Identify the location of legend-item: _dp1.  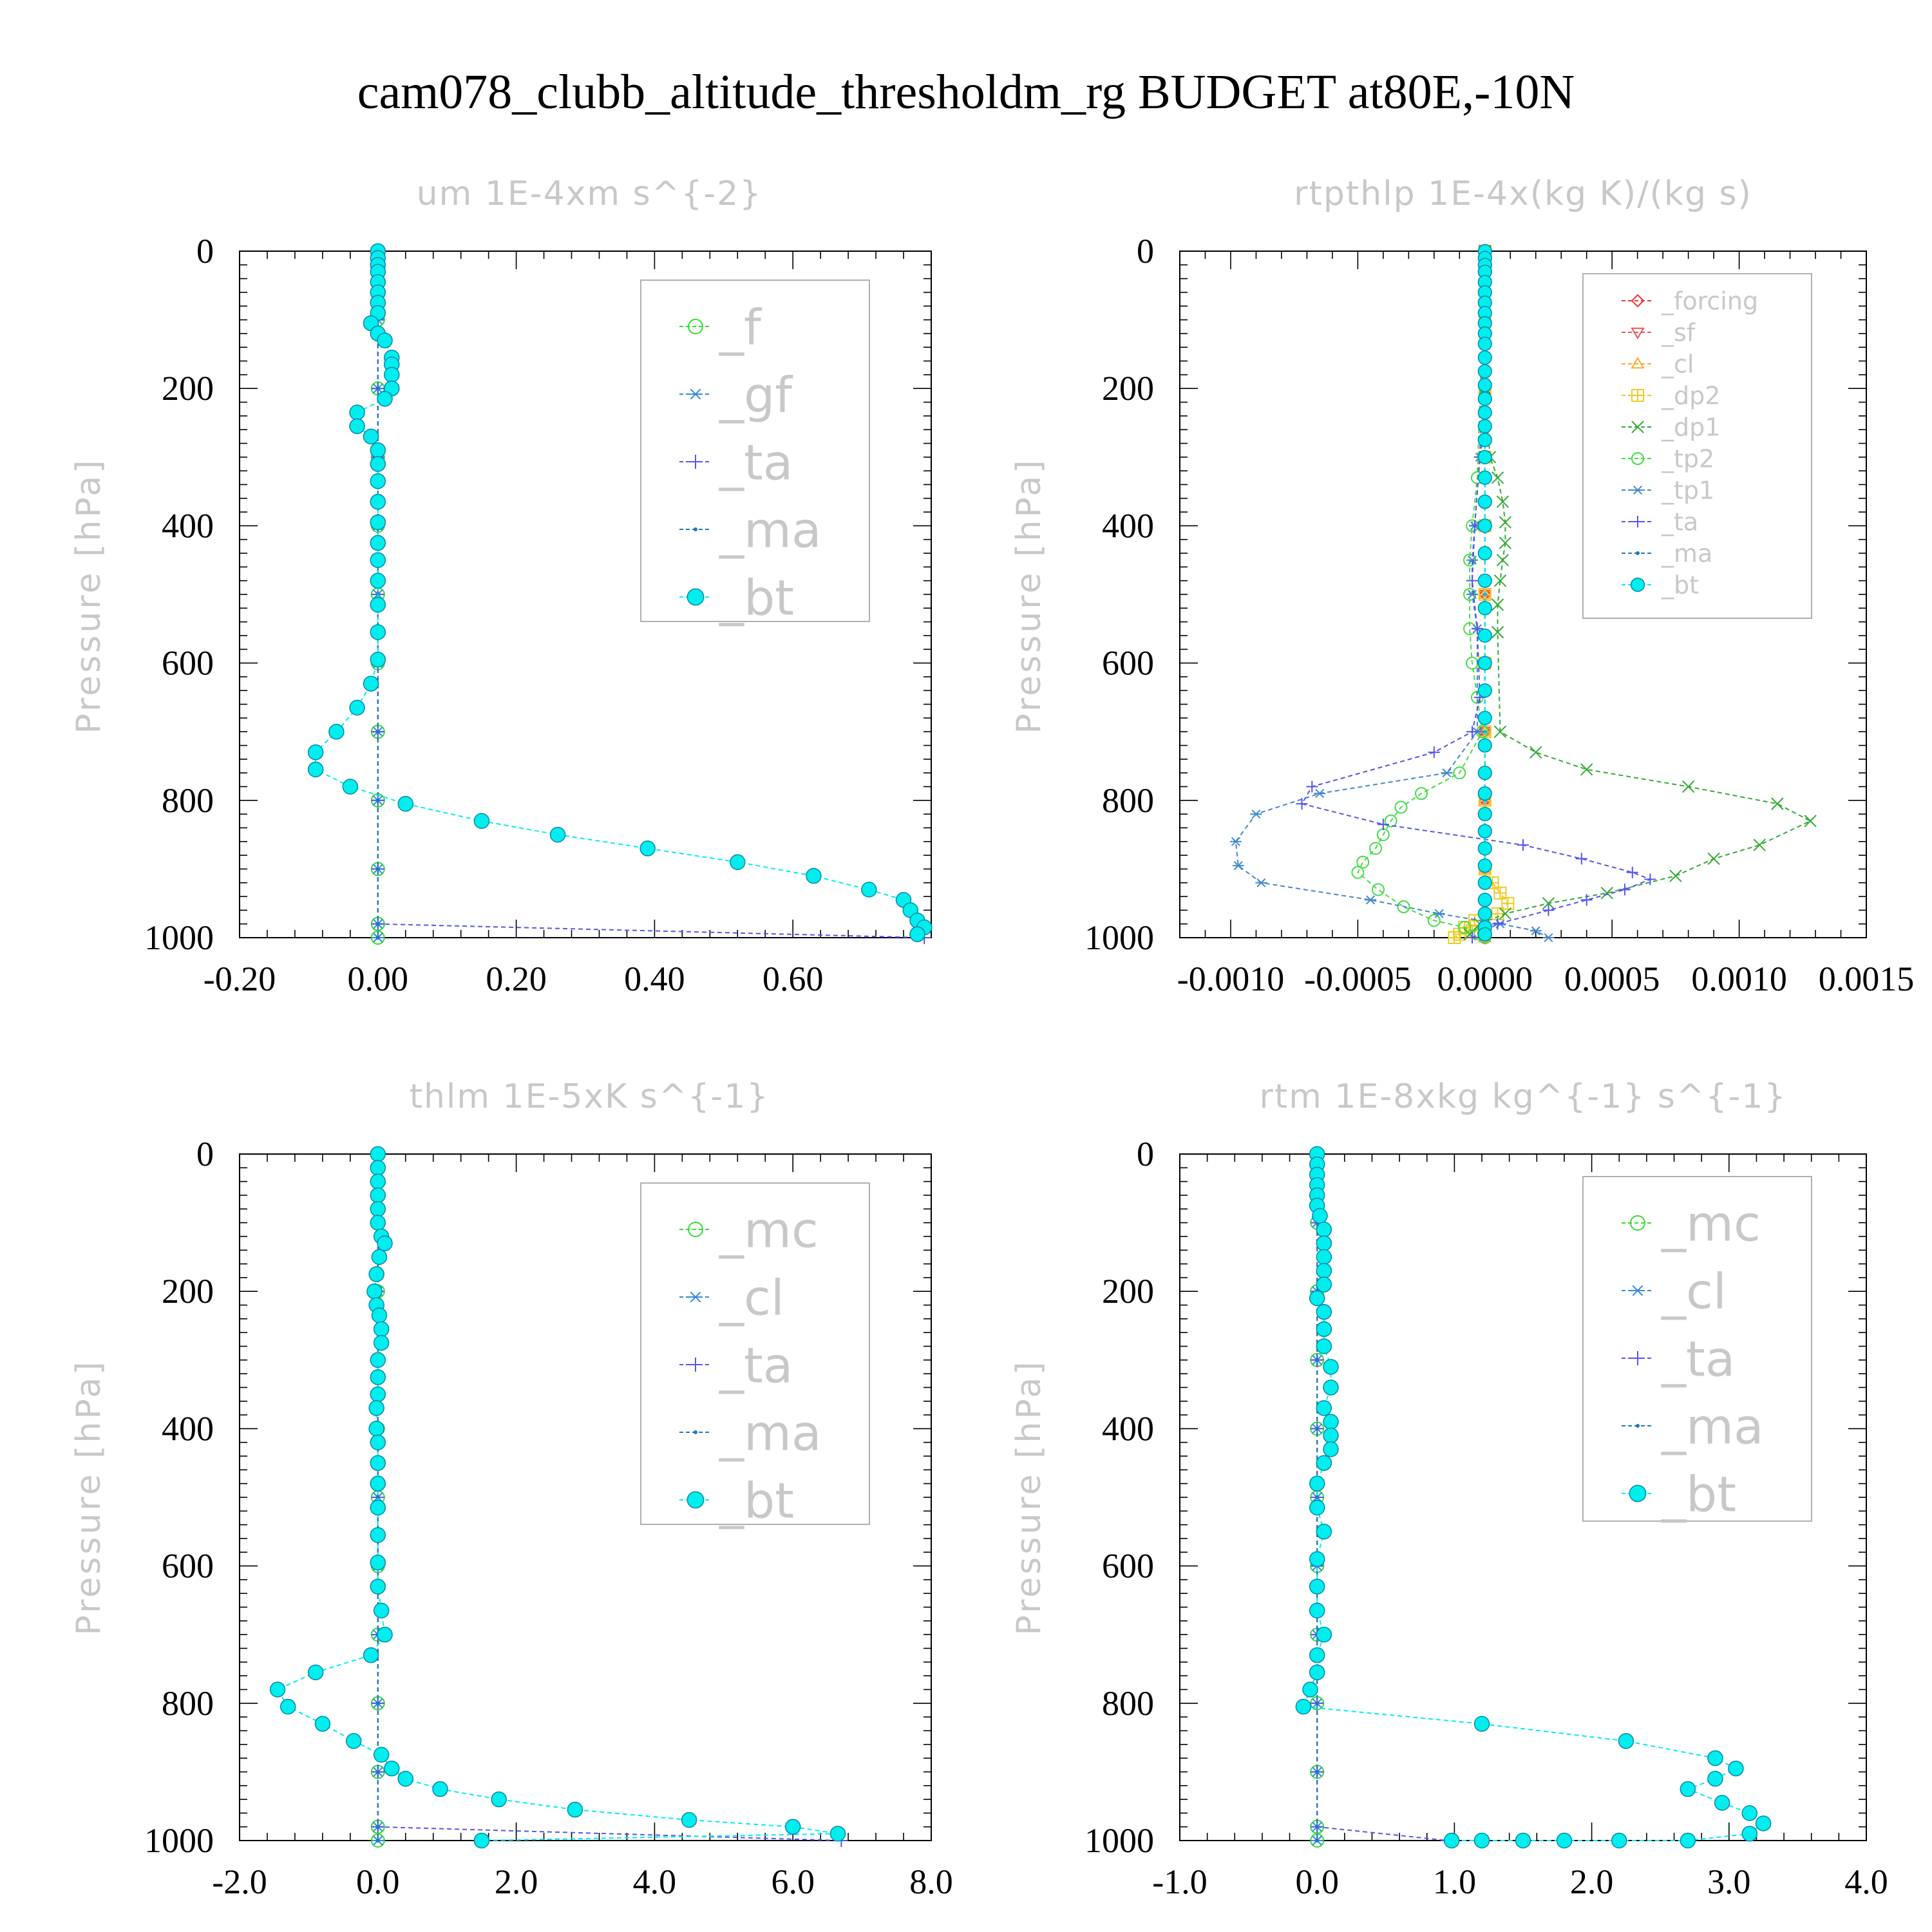
(1671, 428).